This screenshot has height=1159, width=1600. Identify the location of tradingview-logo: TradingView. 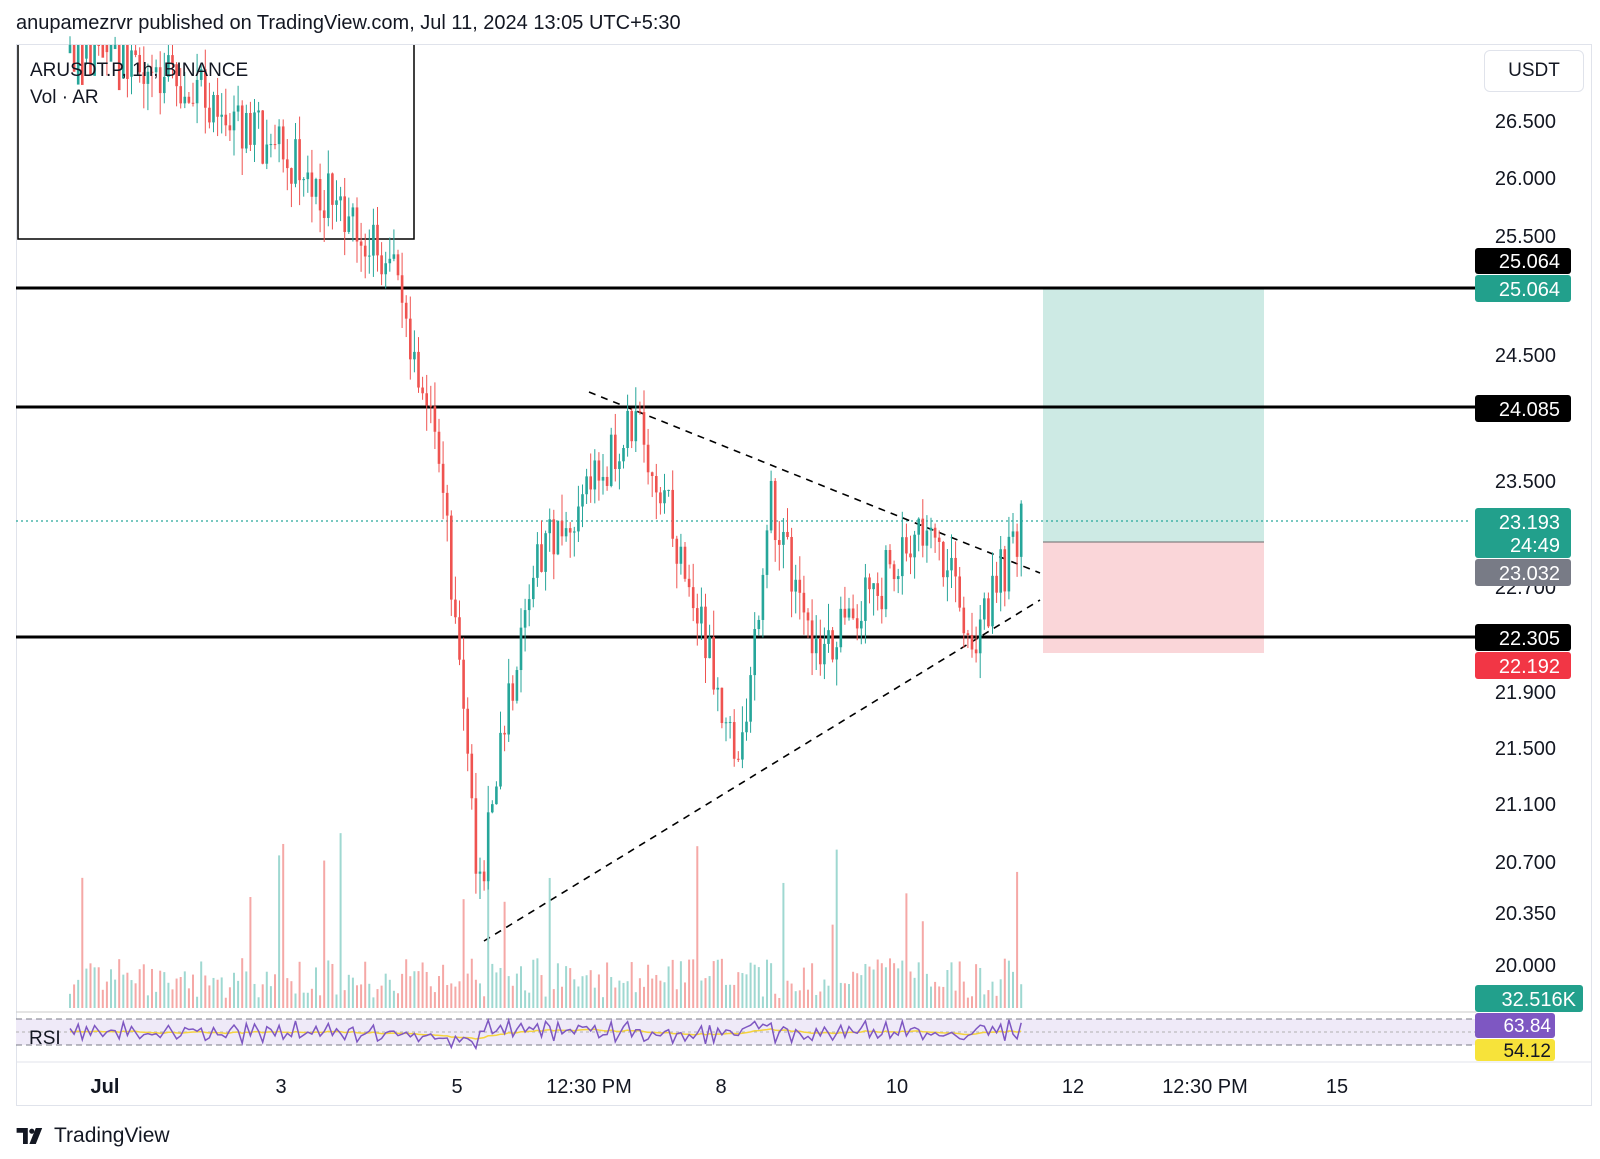
(93, 1136).